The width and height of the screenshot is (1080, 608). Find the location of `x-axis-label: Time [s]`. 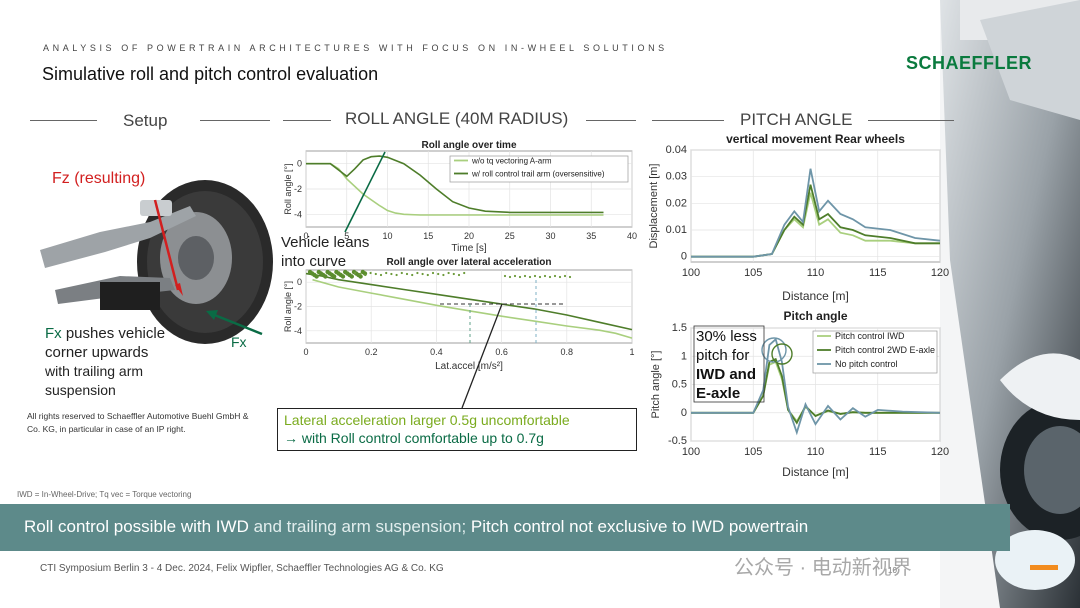

x-axis-label: Time [s] is located at coordinates (468, 248).